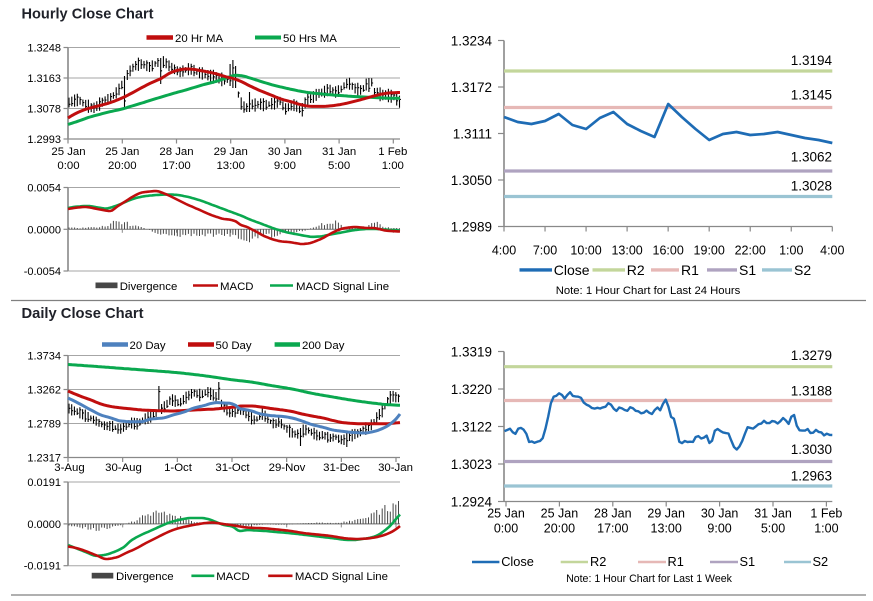 This screenshot has height=601, width=873. Describe the element at coordinates (648, 291) in the screenshot. I see `svg-text:Note: 1 Hour Chart for Last 24: Note: 1 Hour Chart for Last 24 Hours` at that location.